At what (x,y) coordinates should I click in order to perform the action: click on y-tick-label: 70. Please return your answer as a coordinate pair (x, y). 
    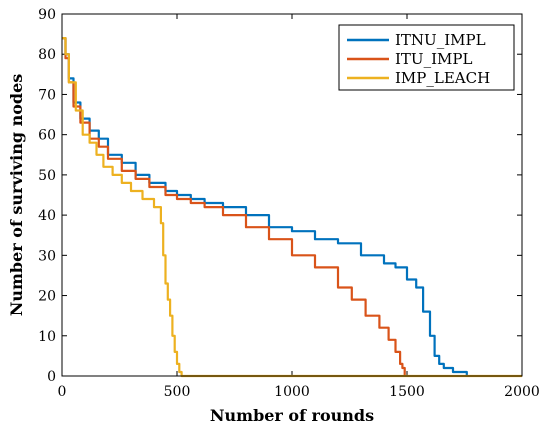
    Looking at the image, I should click on (47, 95).